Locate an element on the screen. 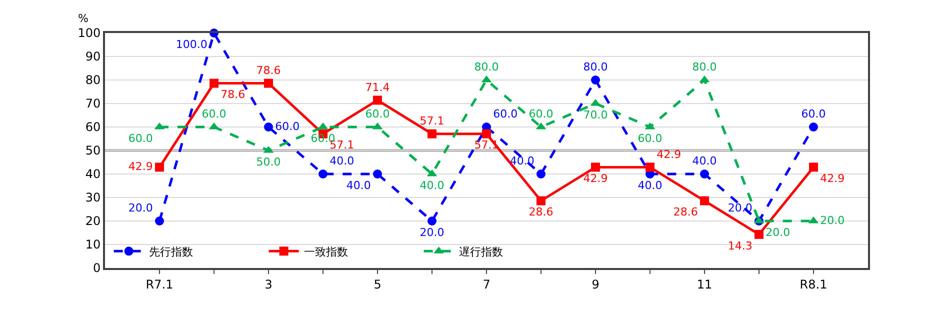 The image size is (932, 311). y-tick-label: 40 is located at coordinates (93, 174).